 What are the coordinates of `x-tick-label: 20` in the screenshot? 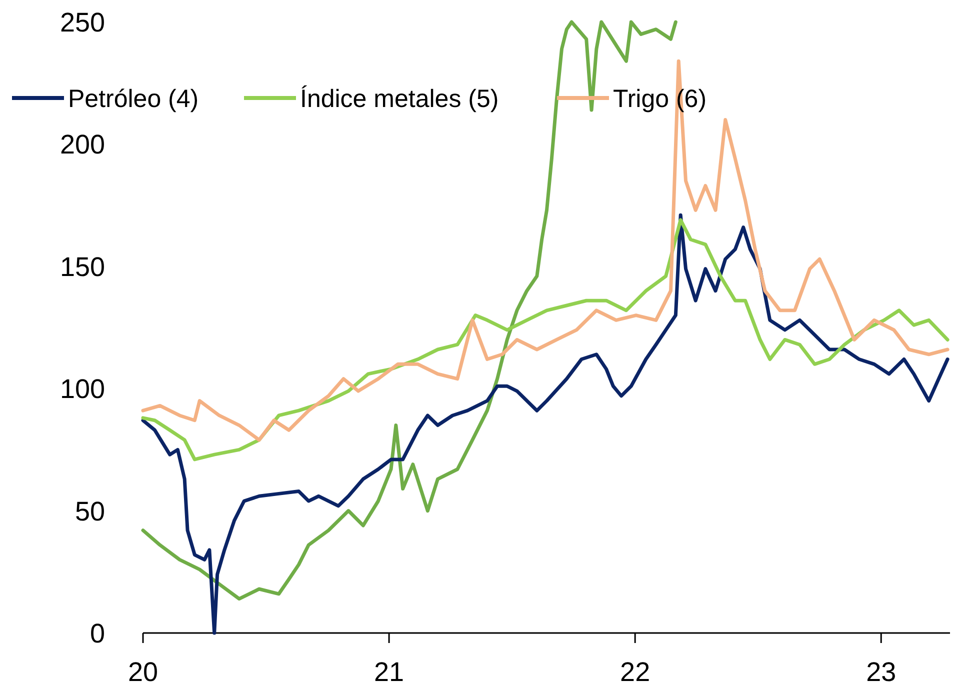 It's located at (143, 672).